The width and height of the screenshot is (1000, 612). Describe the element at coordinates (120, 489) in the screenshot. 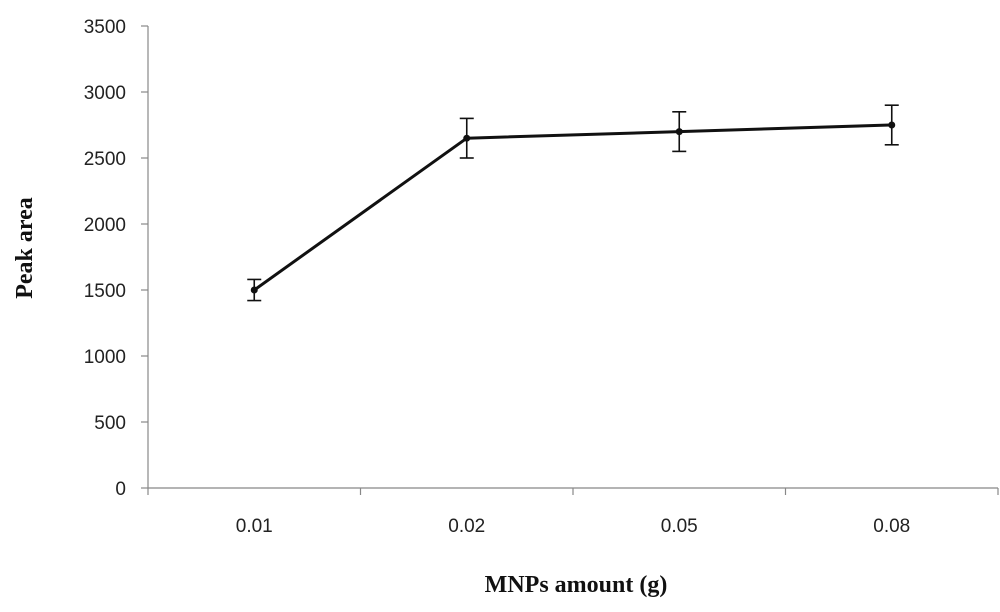

I see `y-tick-label: 0` at that location.